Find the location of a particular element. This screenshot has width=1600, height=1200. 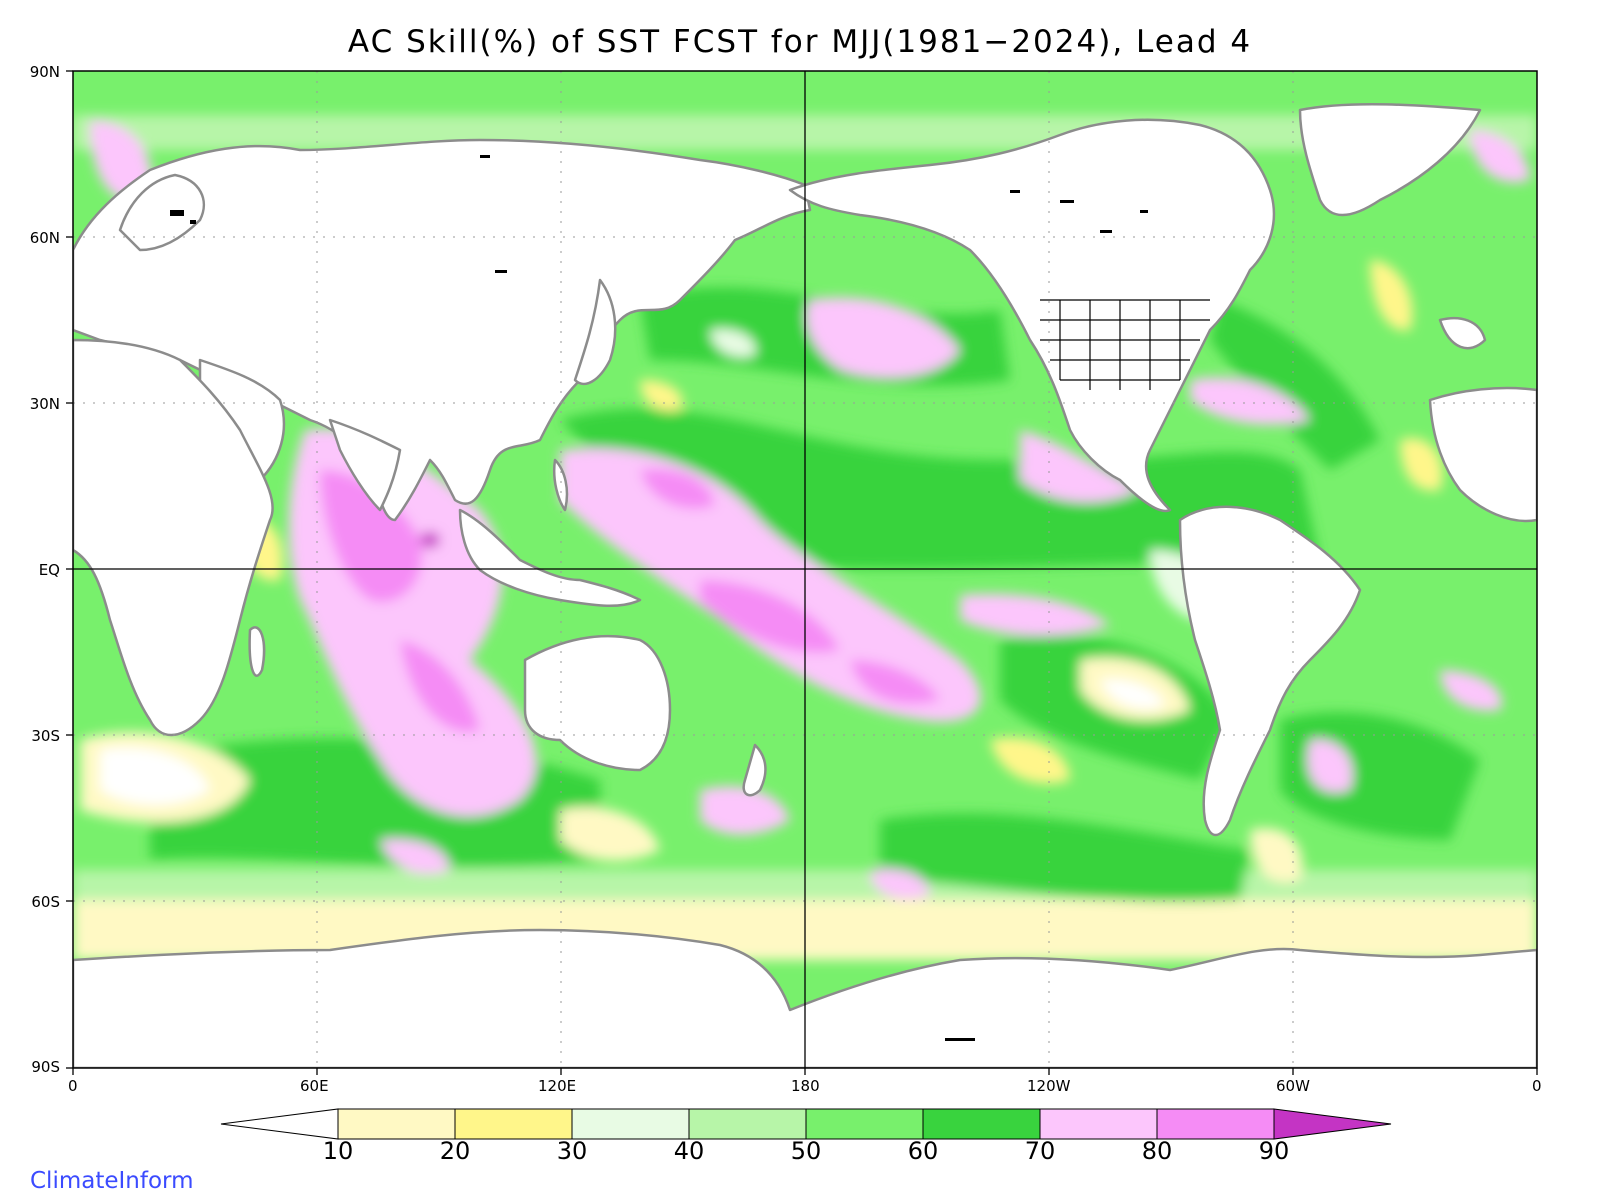

colorbar-label-60: 60 is located at coordinates (923, 1151).